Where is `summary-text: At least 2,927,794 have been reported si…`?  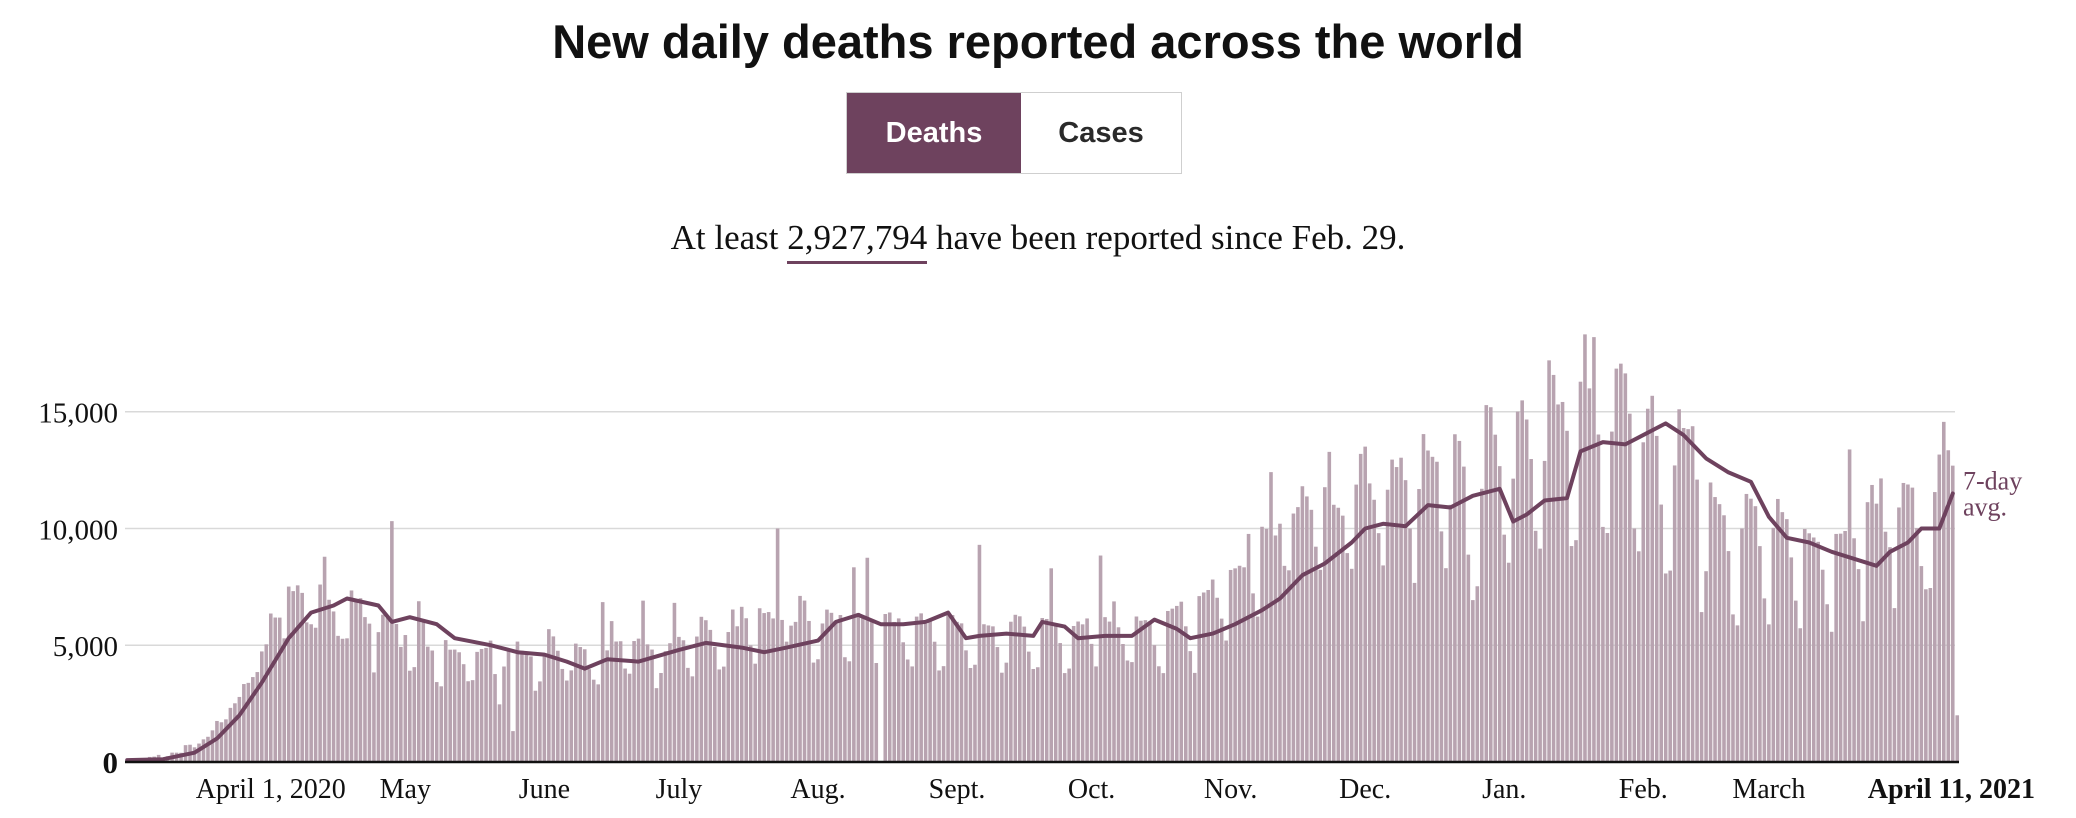
summary-text: At least 2,927,794 have been reported si… is located at coordinates (1038, 241).